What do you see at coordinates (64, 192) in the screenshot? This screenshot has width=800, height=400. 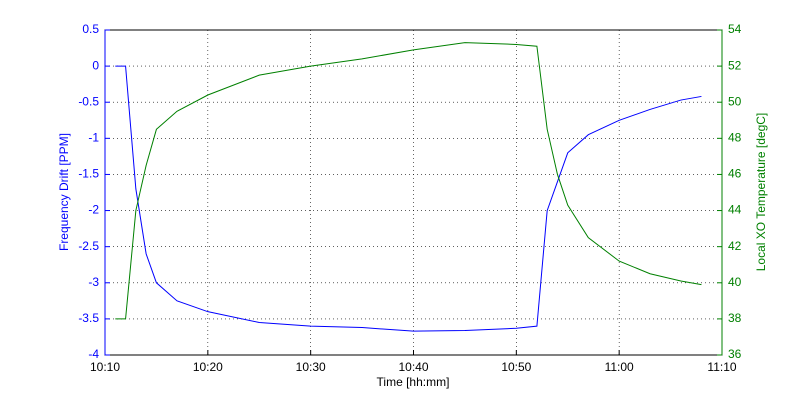 I see `y-axis-label: Frequency Drift [PPM]` at bounding box center [64, 192].